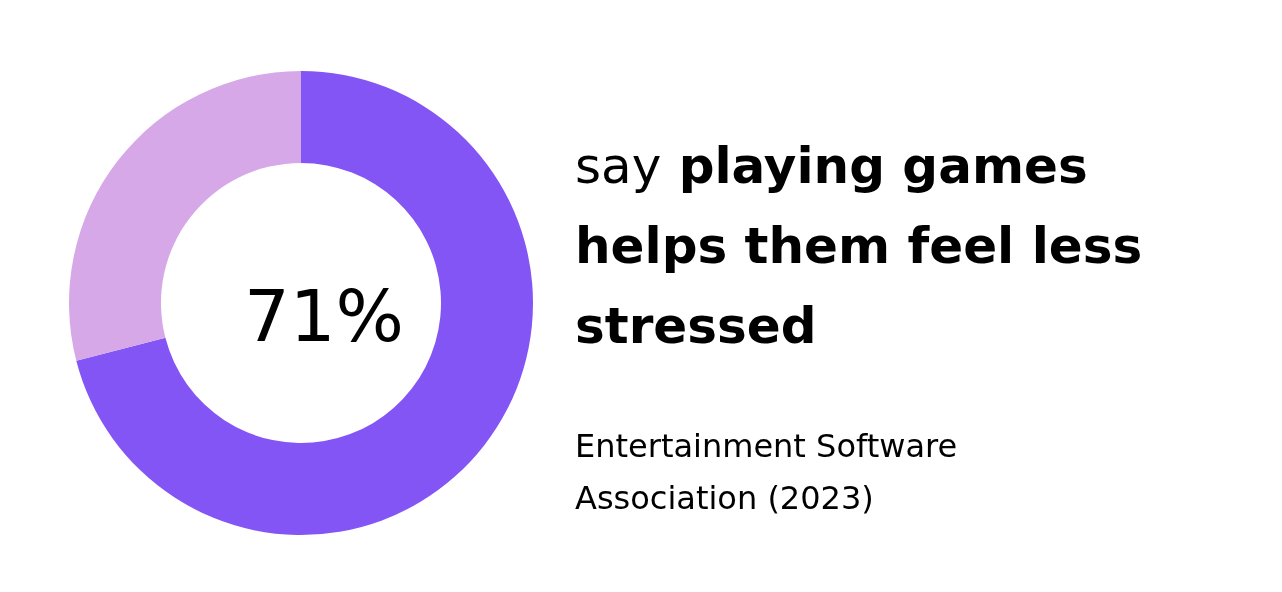  What do you see at coordinates (767, 472) in the screenshot?
I see `text: Entertainment Software Association (2023)` at bounding box center [767, 472].